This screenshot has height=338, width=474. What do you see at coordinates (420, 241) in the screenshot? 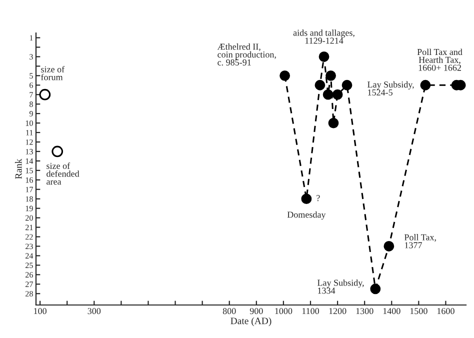
I see `annotation: Poll Tax, 1377` at bounding box center [420, 241].